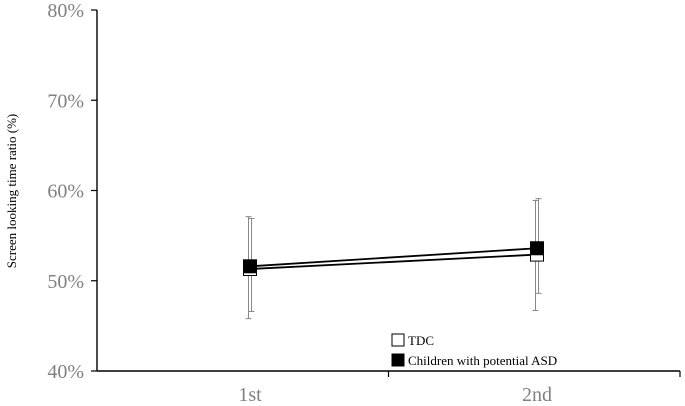 The width and height of the screenshot is (685, 406). I want to click on x-tick-label: 2nd, so click(537, 395).